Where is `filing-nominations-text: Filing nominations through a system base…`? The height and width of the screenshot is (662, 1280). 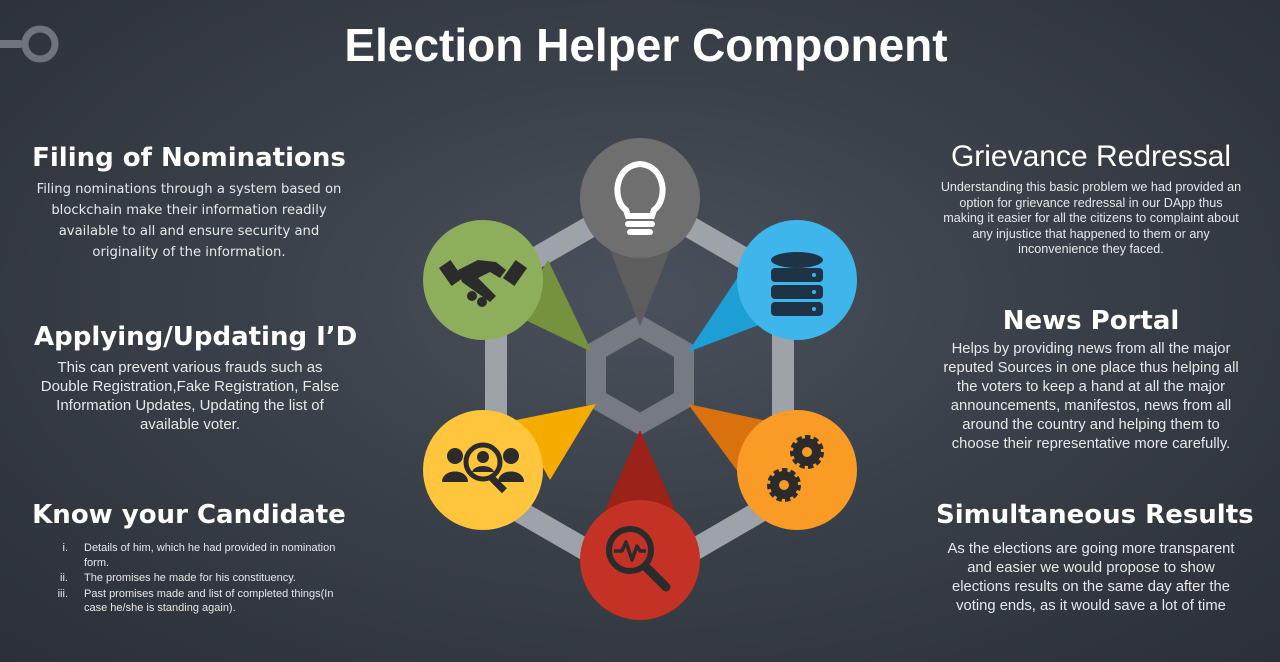
filing-nominations-text: Filing nominations through a system base… is located at coordinates (189, 221).